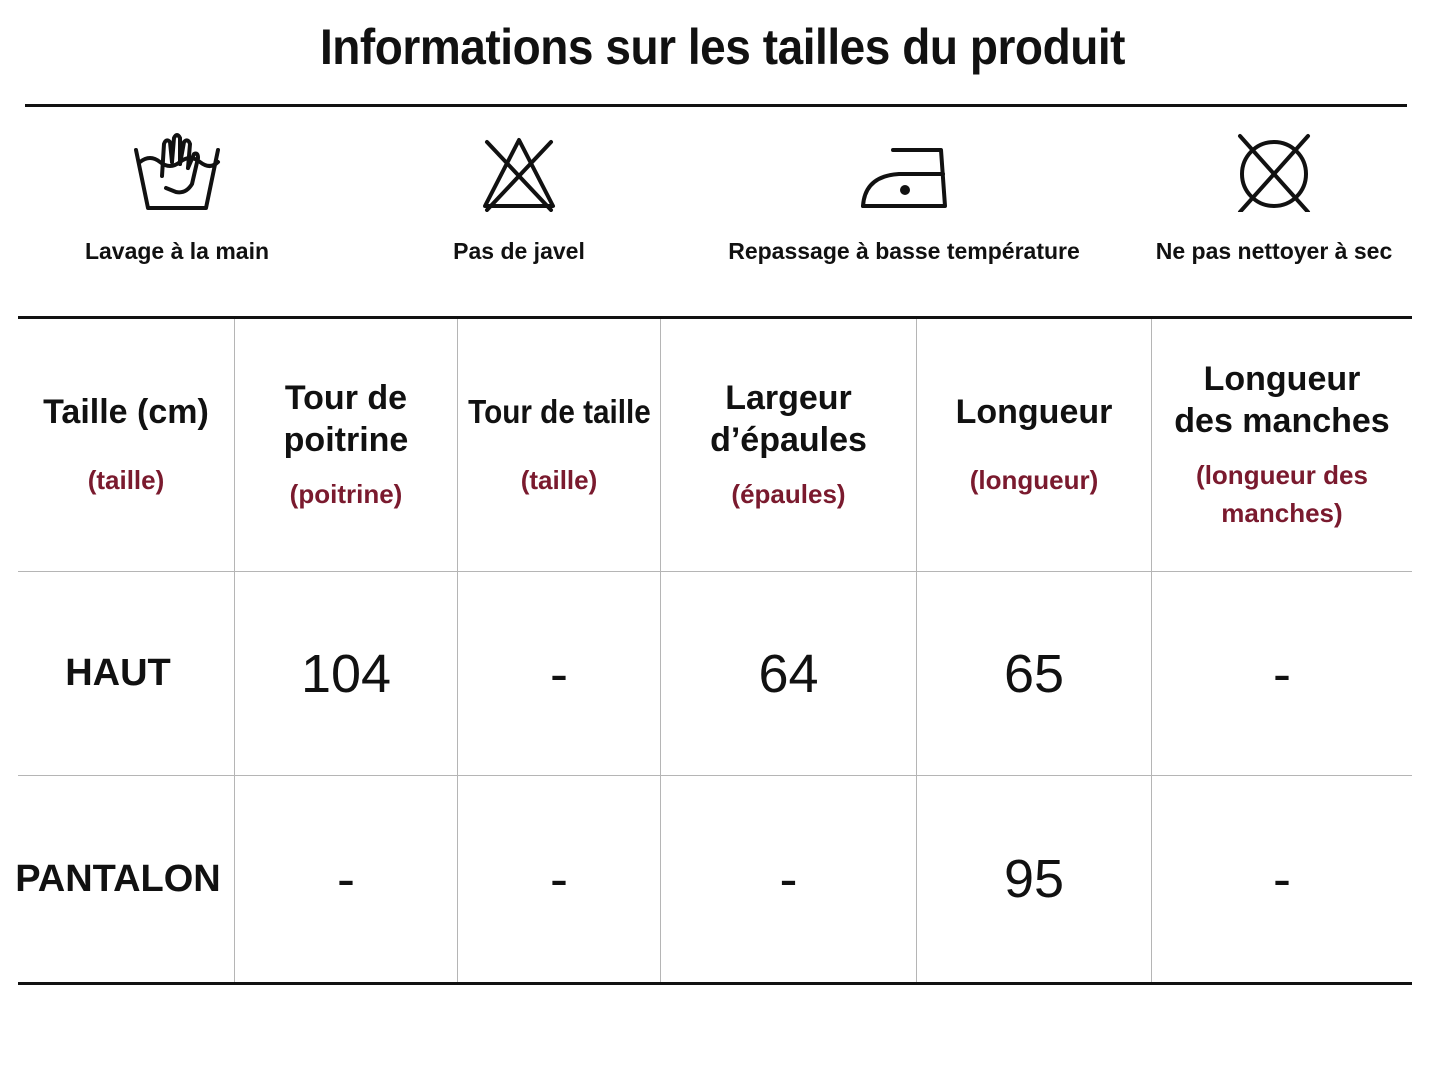 The image size is (1445, 1081). What do you see at coordinates (177, 171) in the screenshot?
I see `hand-wash-icon` at bounding box center [177, 171].